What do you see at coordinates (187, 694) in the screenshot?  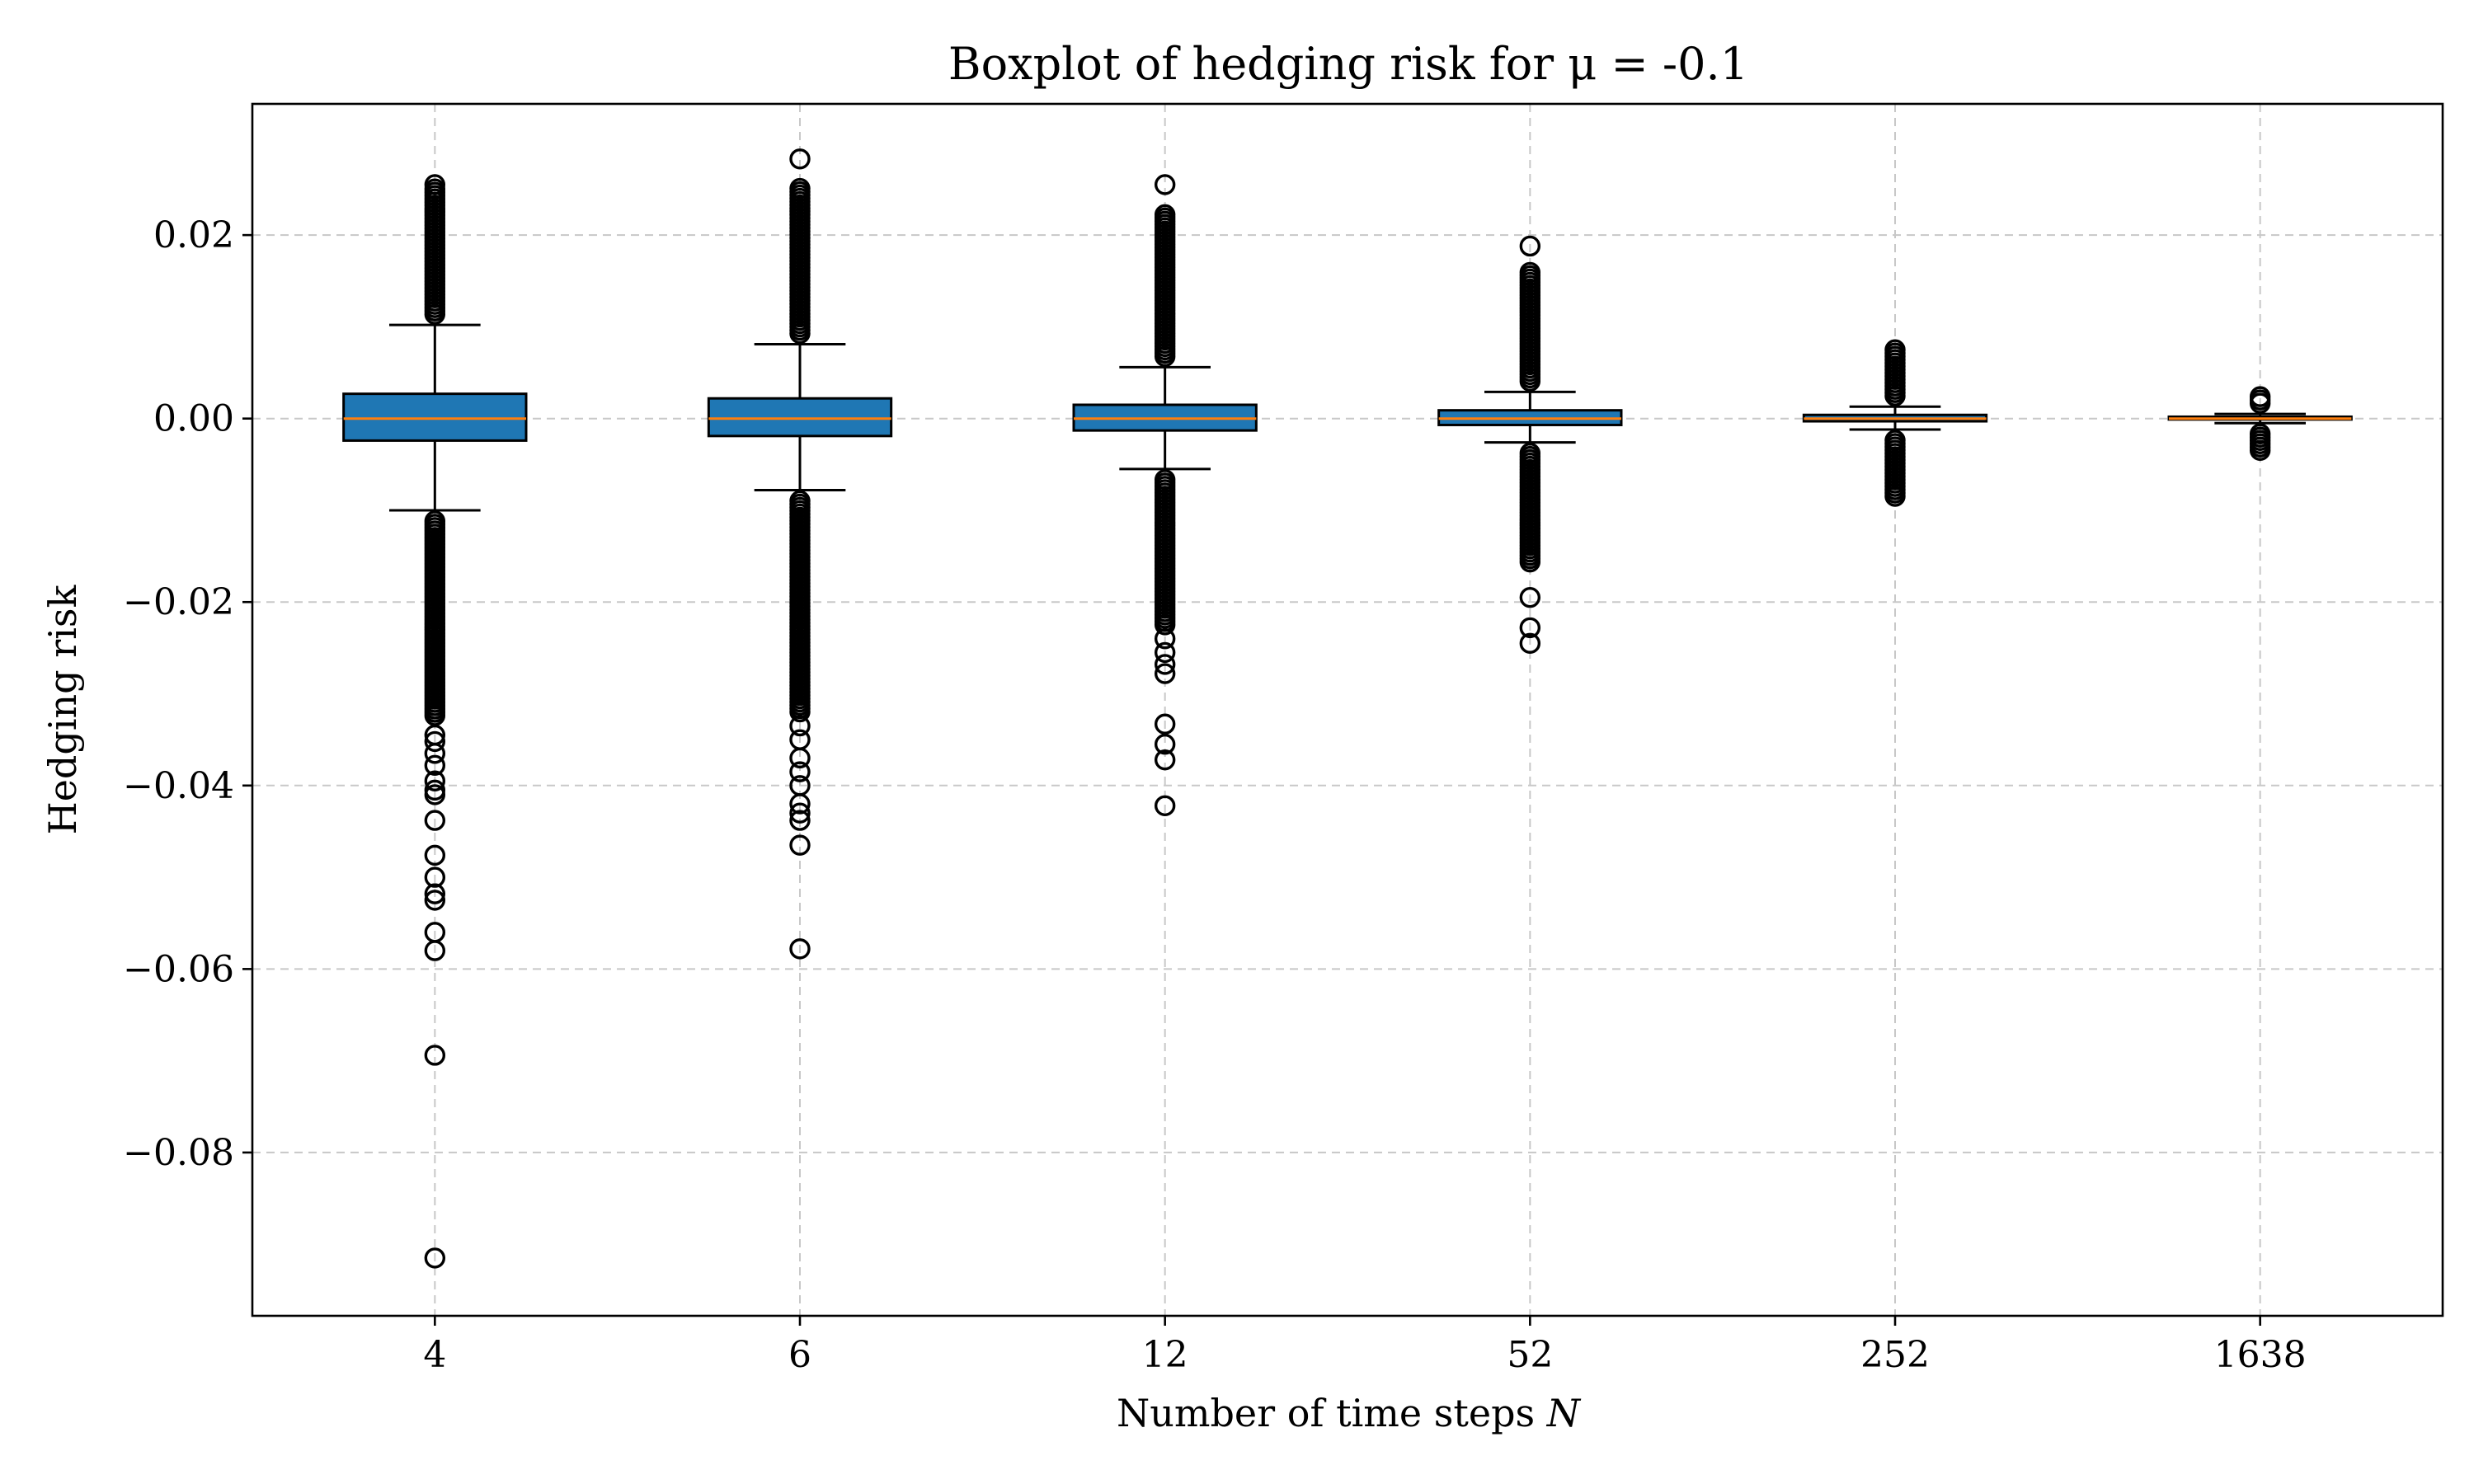 I see `y-axis-ticks: 0.02 0.00 −0.02 −0.04 −0.06 −0.08` at bounding box center [187, 694].